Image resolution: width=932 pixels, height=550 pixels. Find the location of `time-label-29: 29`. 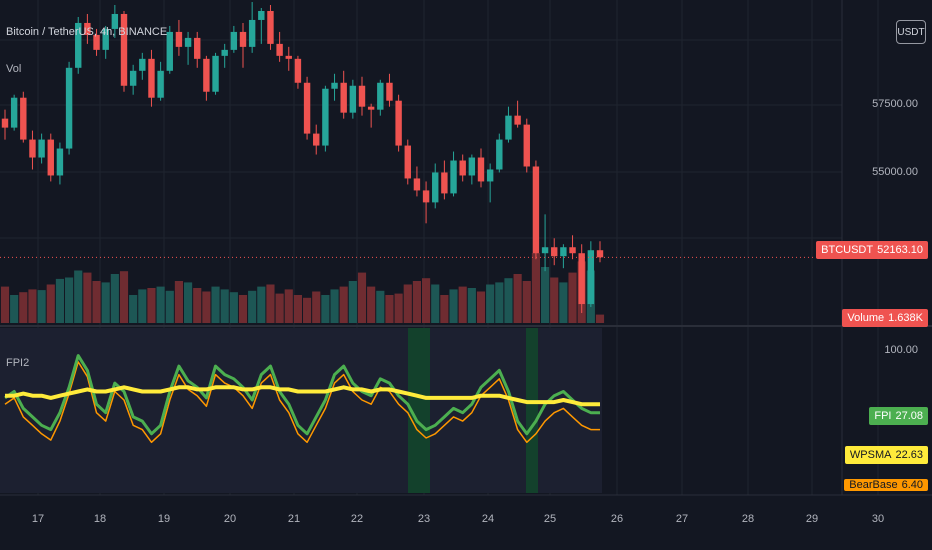

time-label-29: 29 is located at coordinates (812, 519).